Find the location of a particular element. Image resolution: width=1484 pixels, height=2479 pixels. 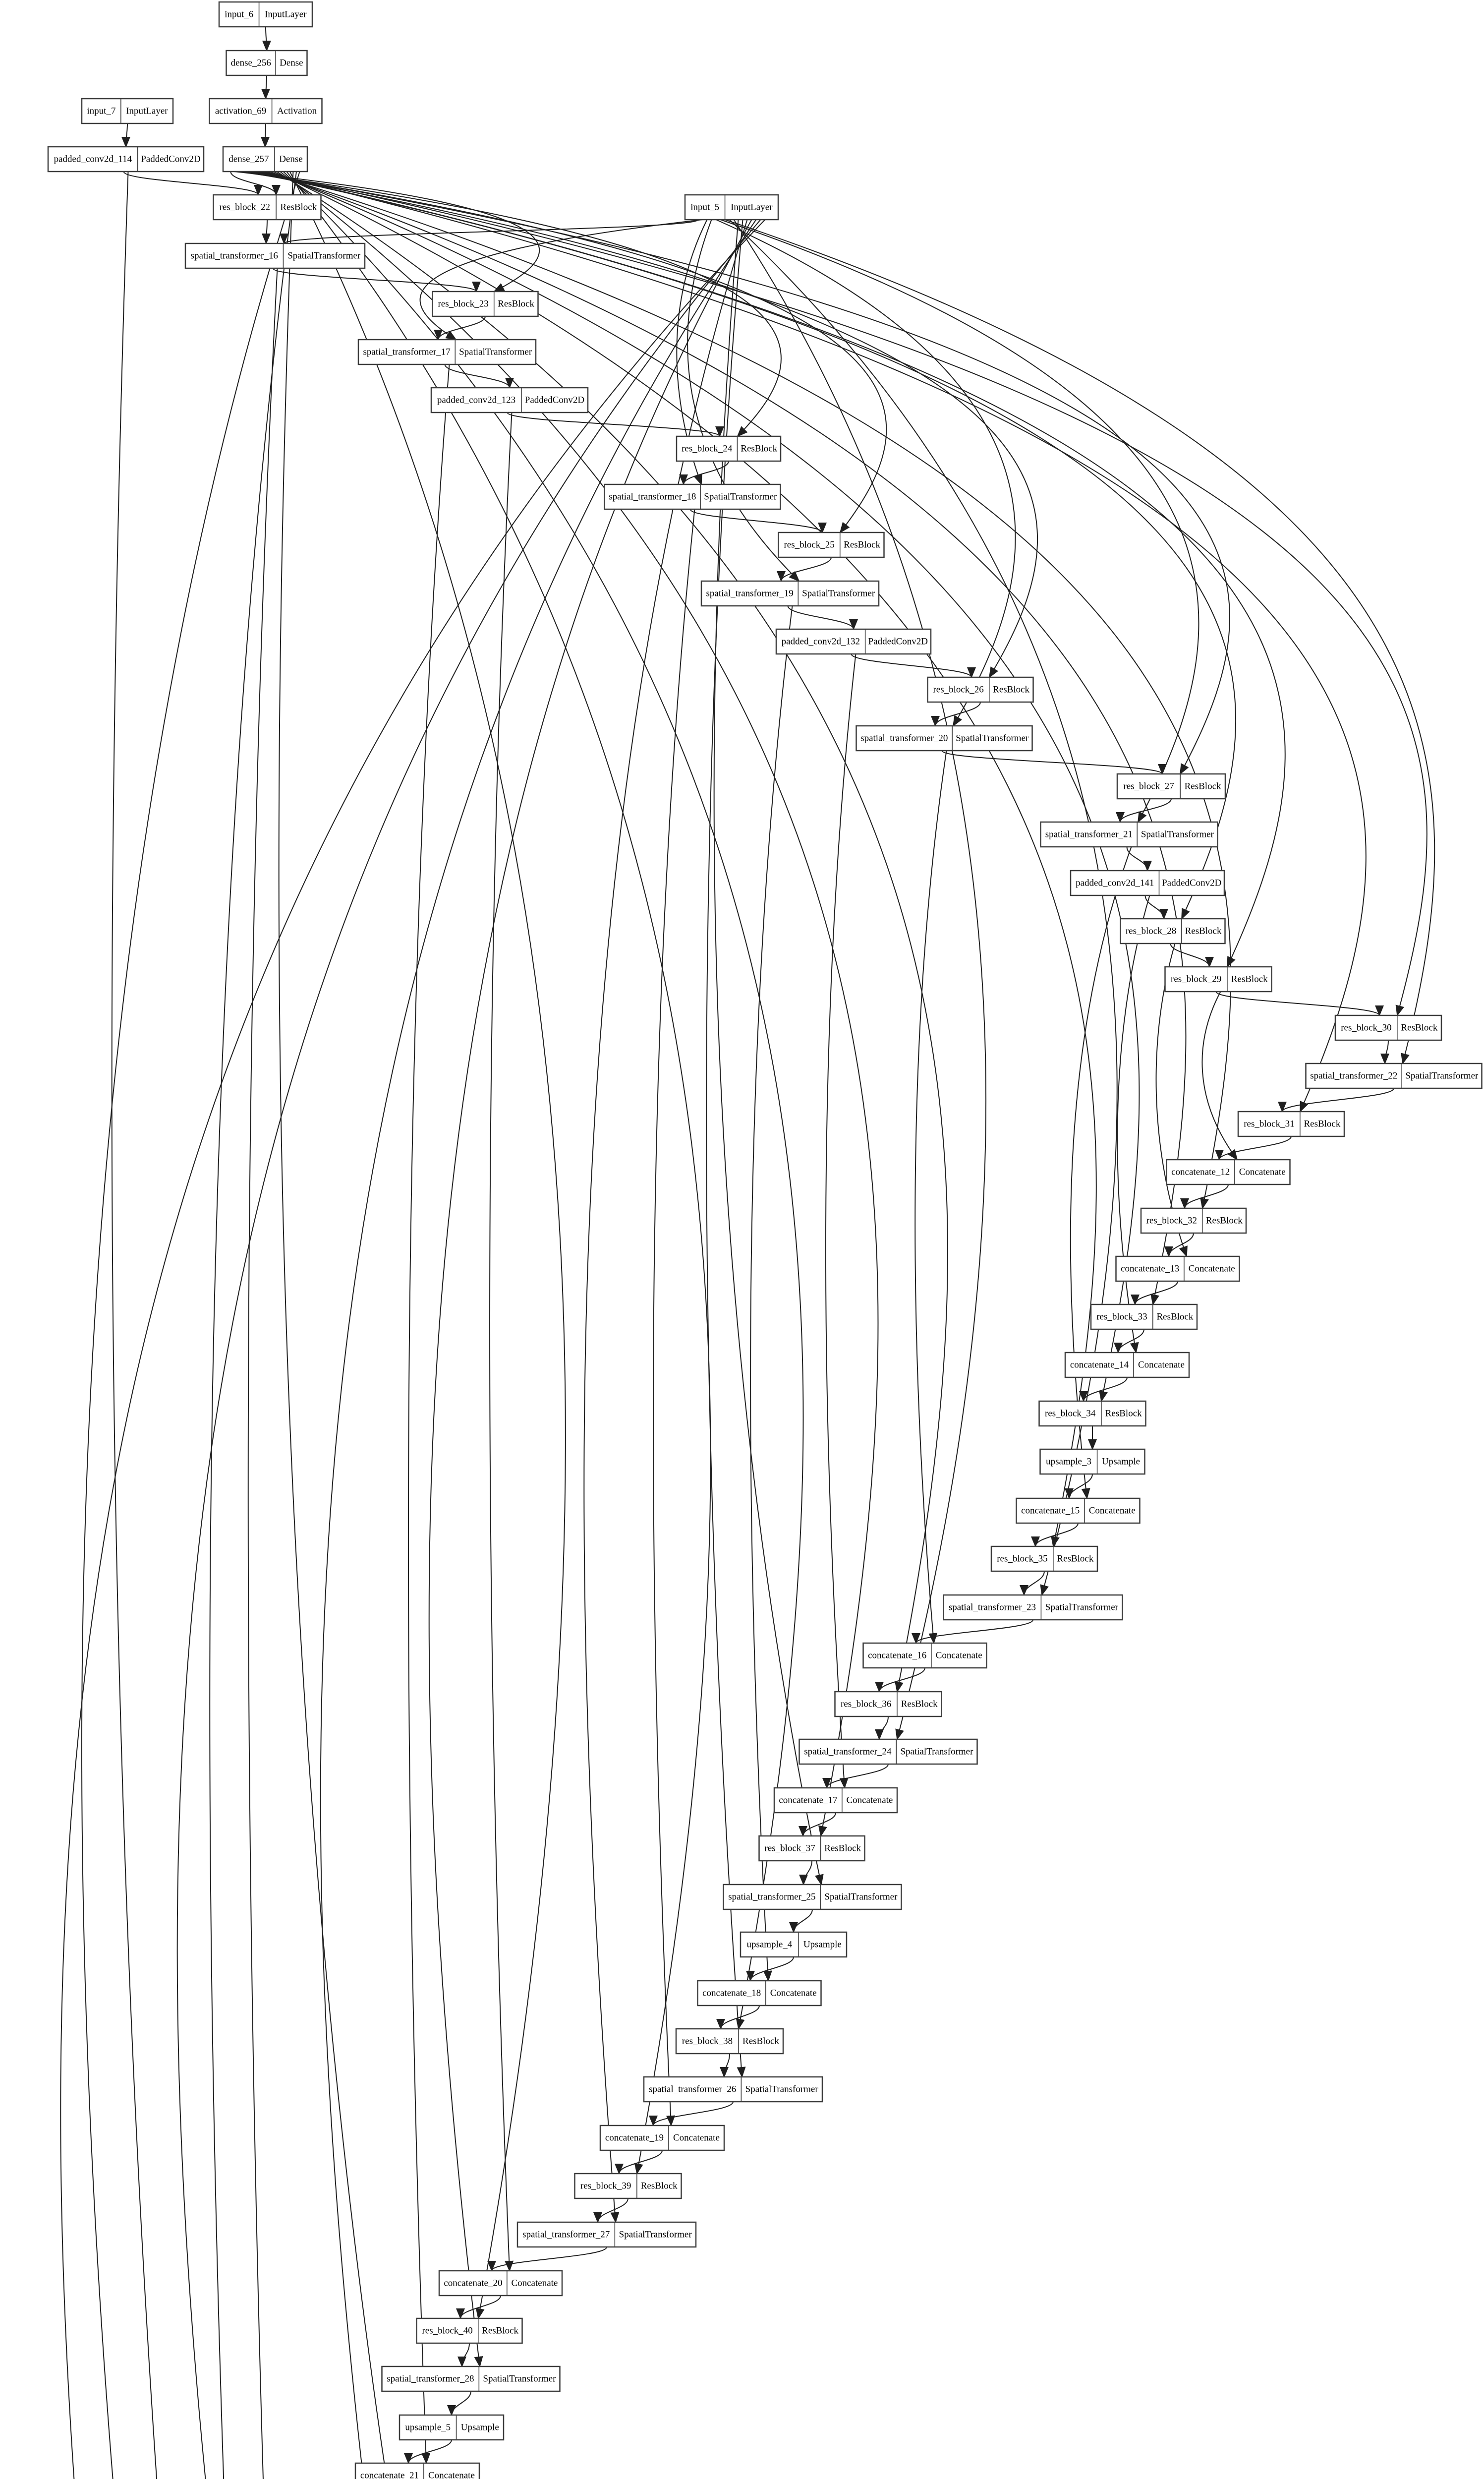

node-concatenate_18: concatenate_18 Concatenate is located at coordinates (759, 1993).